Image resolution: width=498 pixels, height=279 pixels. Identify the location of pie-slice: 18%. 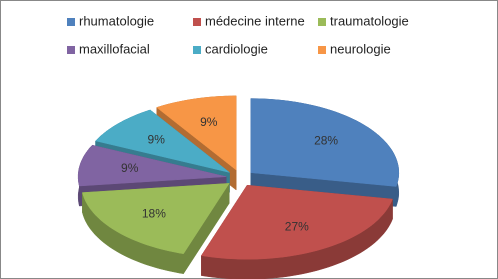
(156, 228).